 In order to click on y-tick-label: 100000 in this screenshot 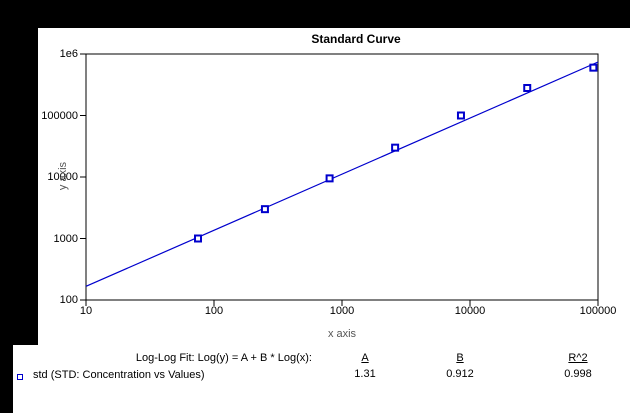, I will do `click(59, 115)`.